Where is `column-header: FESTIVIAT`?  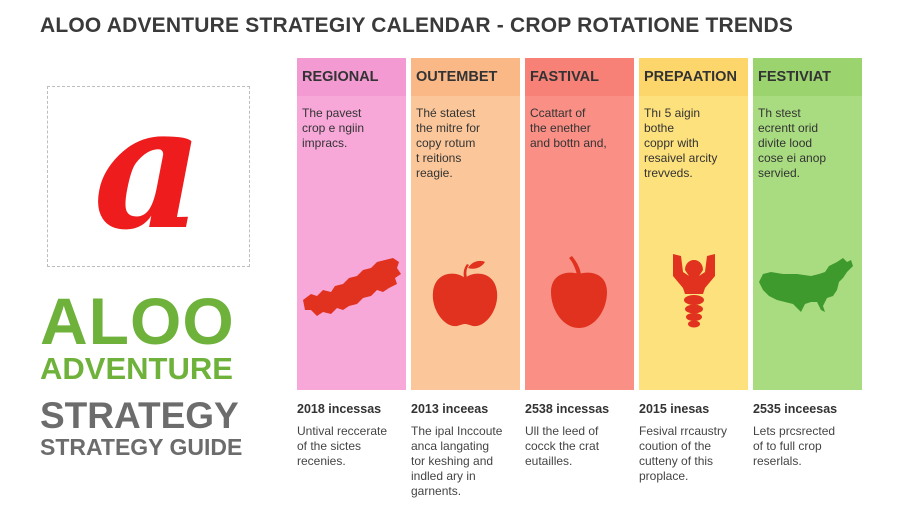
column-header: FESTIVIAT is located at coordinates (807, 77).